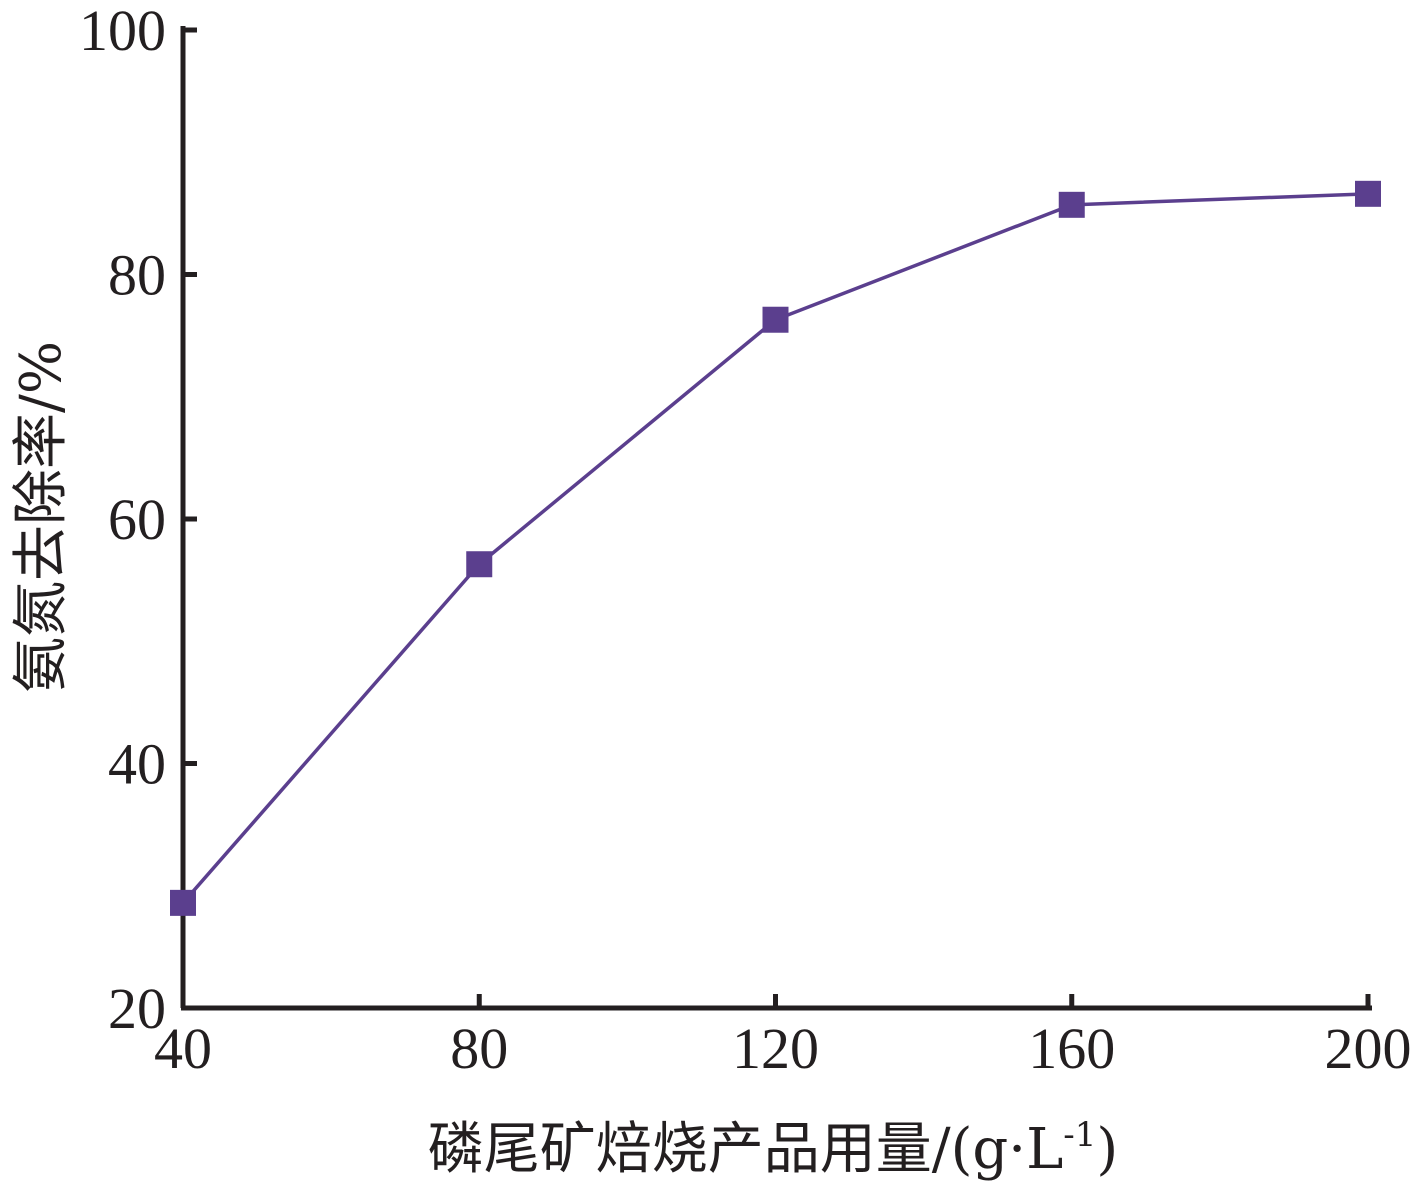 The height and width of the screenshot is (1181, 1417). I want to click on y-axis-ticks: 20 40 60 80 100, so click(138, 520).